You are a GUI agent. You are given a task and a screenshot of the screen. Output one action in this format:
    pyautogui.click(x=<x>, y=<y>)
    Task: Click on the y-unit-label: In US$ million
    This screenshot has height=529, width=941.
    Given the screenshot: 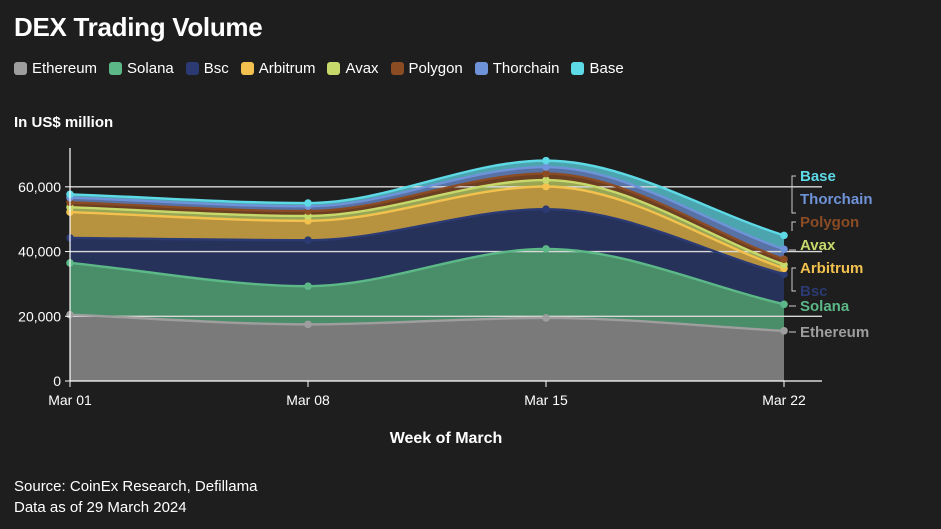 What is the action you would take?
    pyautogui.click(x=64, y=122)
    